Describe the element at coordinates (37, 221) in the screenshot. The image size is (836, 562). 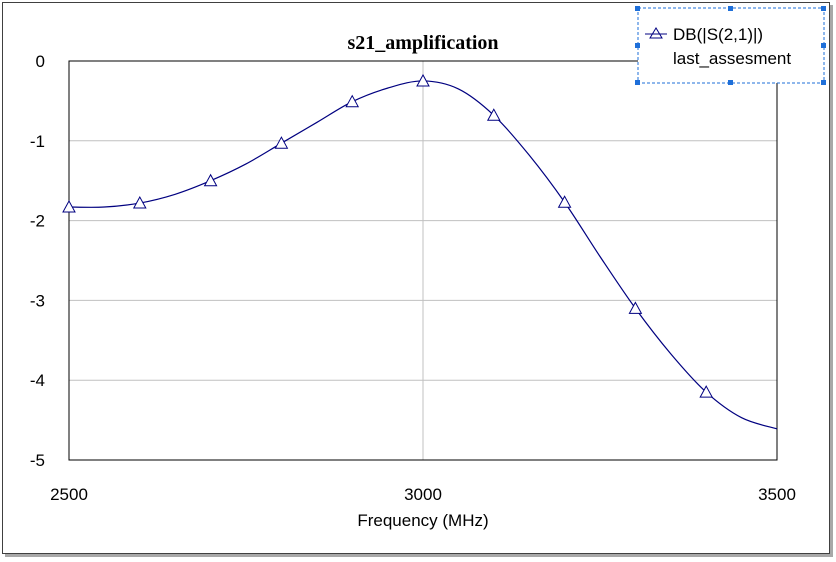
I see `y-tick-label: -2` at that location.